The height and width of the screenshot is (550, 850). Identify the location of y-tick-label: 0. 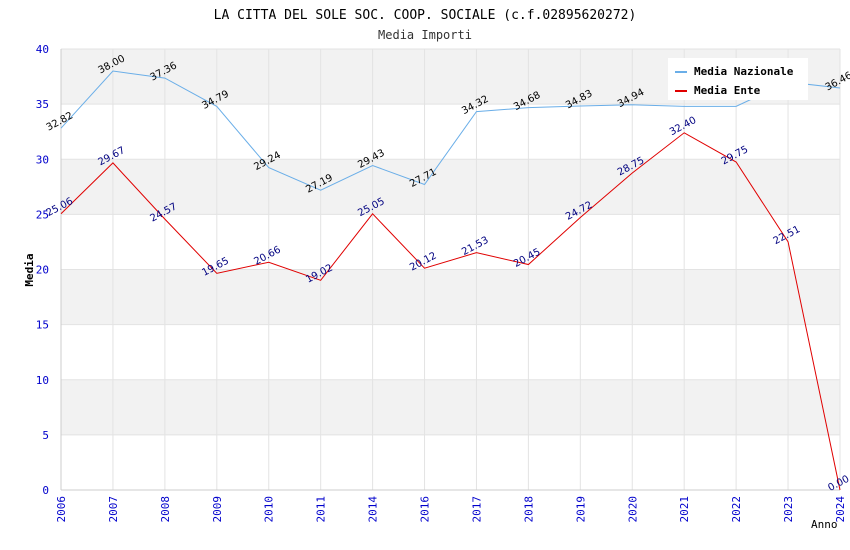
(45, 490).